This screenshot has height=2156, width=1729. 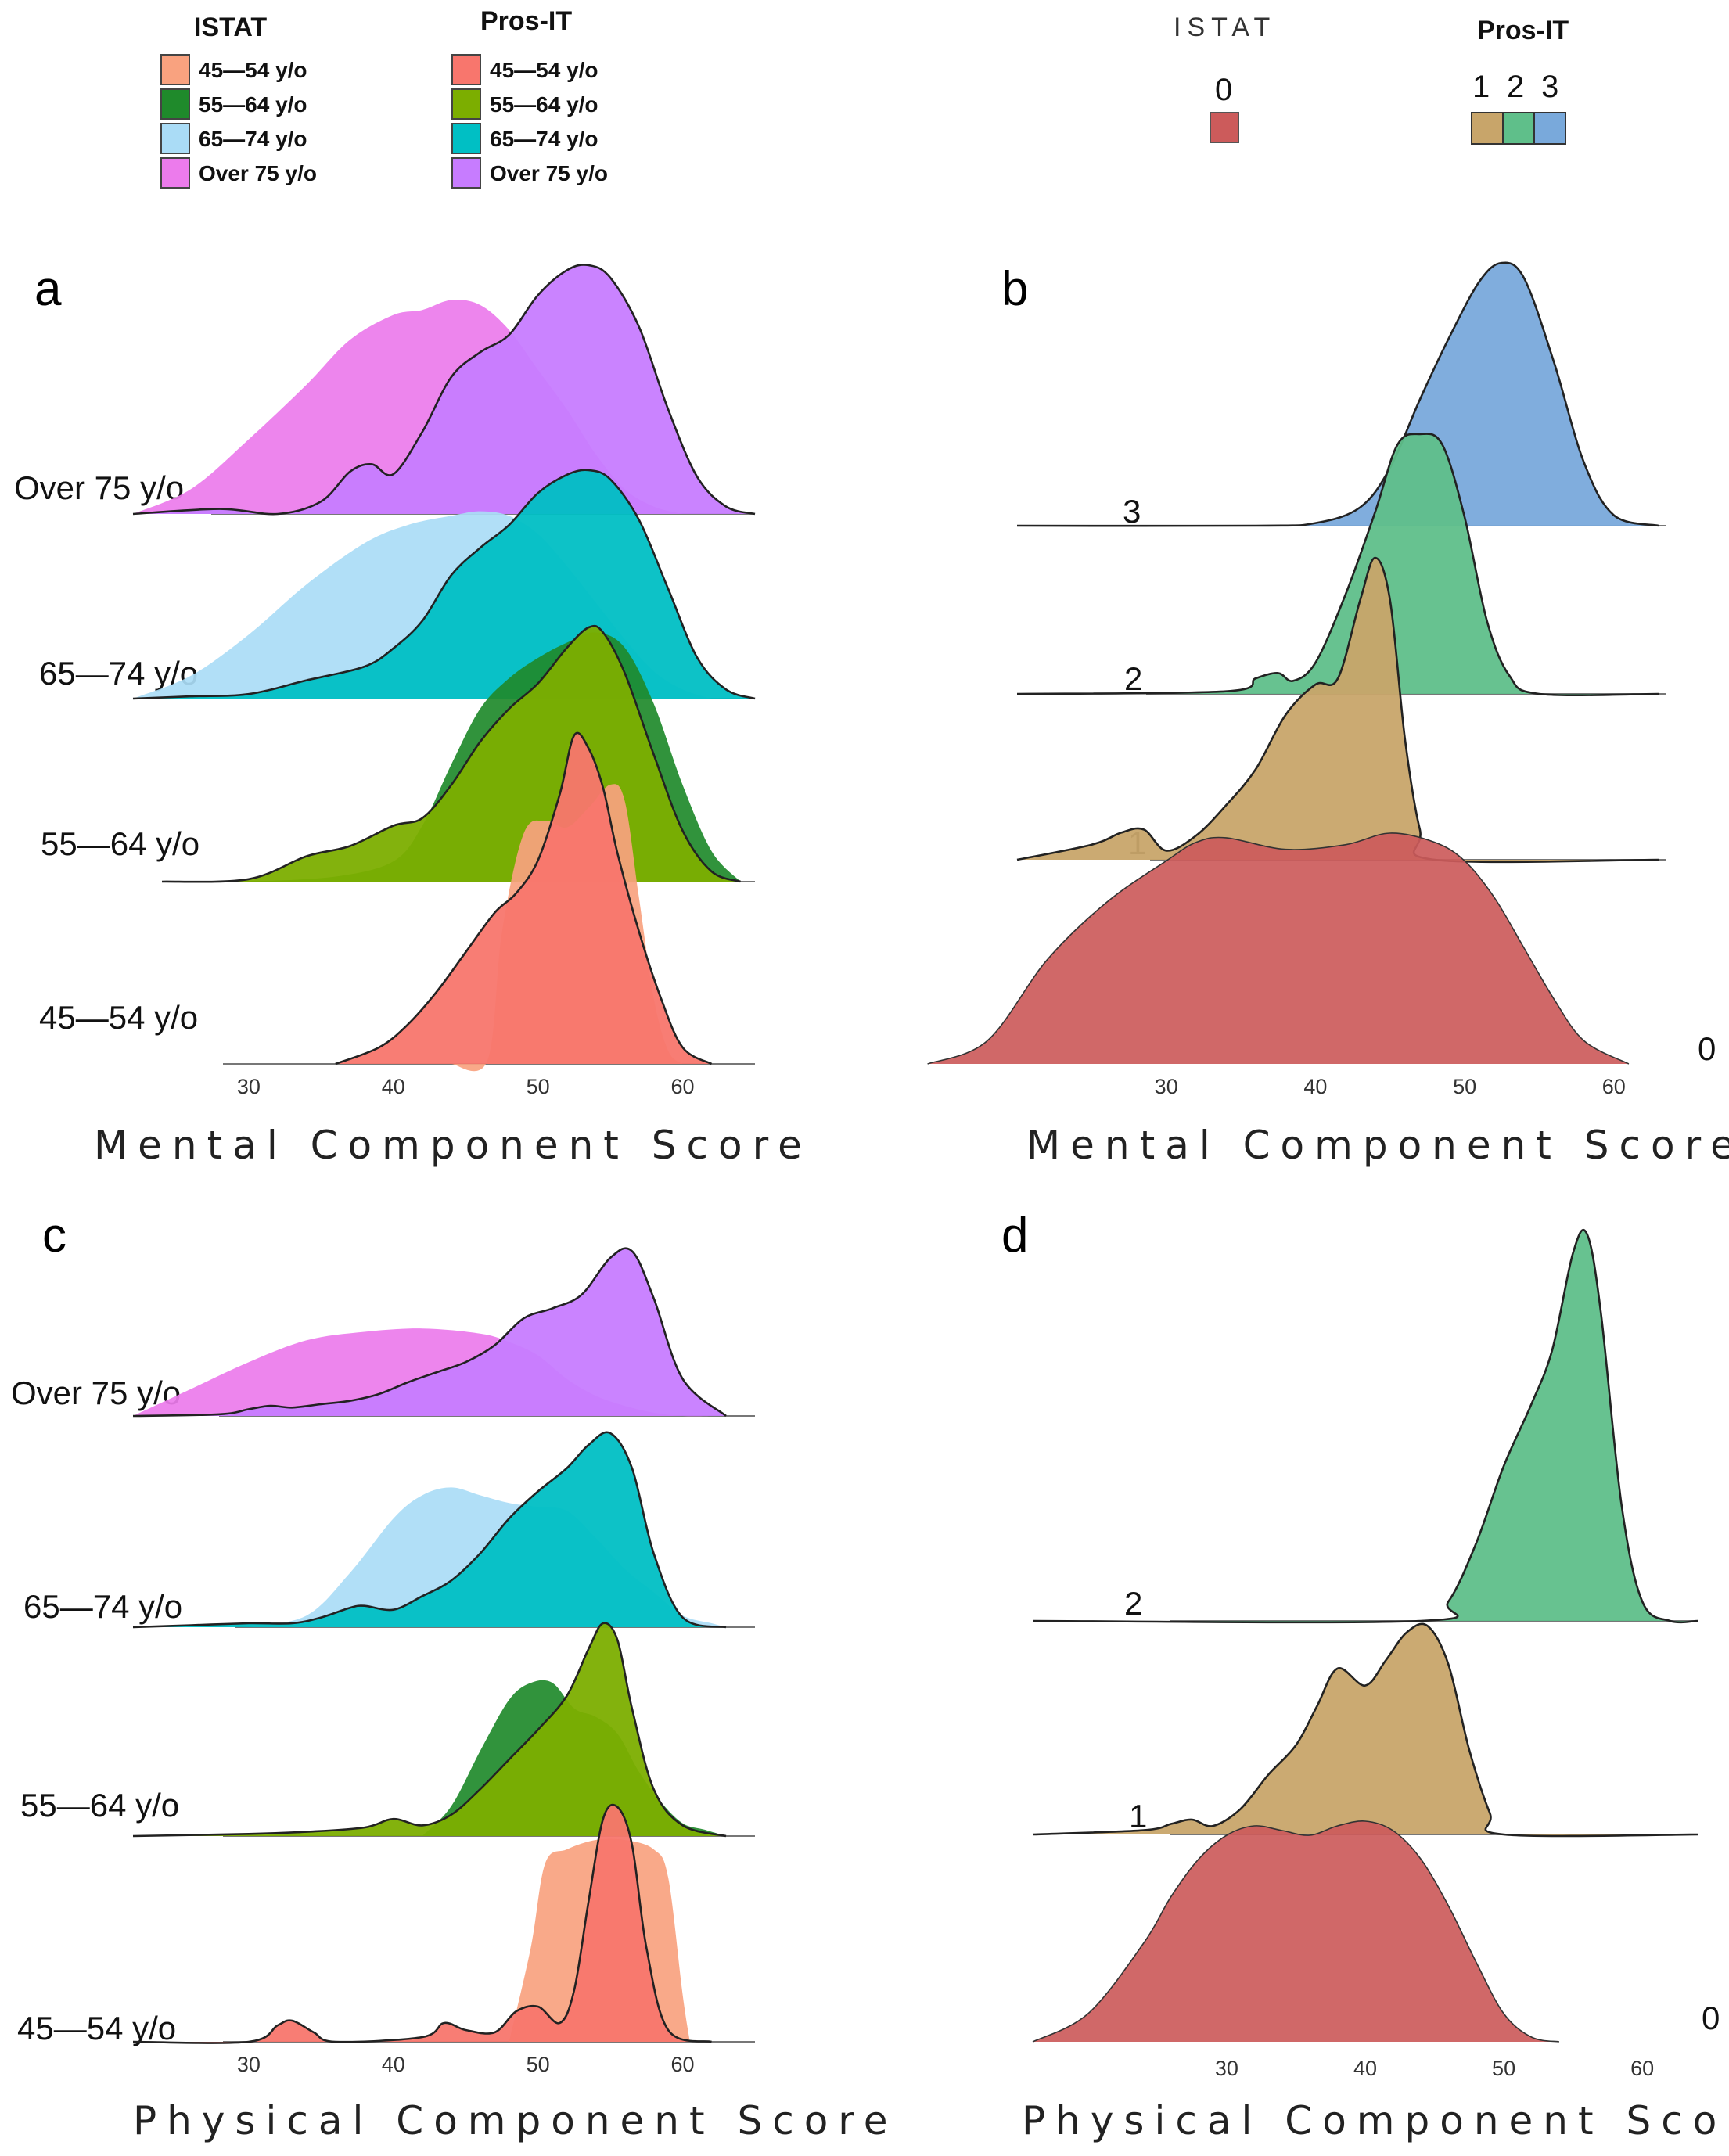 I want to click on legend-right-prosit-key-label-1: 1, so click(x=1481, y=87).